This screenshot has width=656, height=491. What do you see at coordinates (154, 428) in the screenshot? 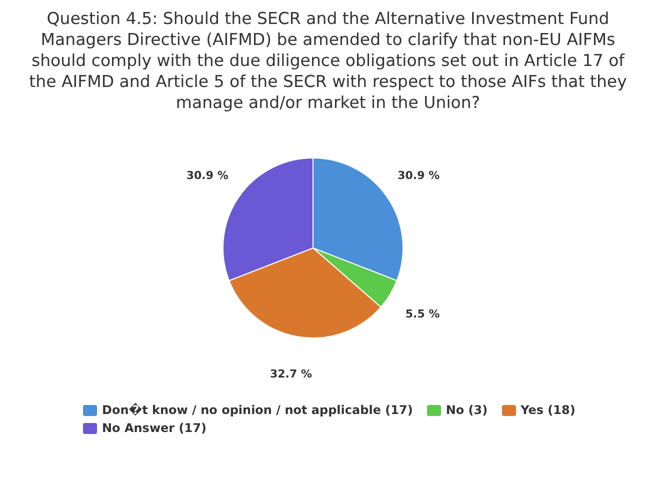
I see `legend-label: No Answer (17)` at bounding box center [154, 428].